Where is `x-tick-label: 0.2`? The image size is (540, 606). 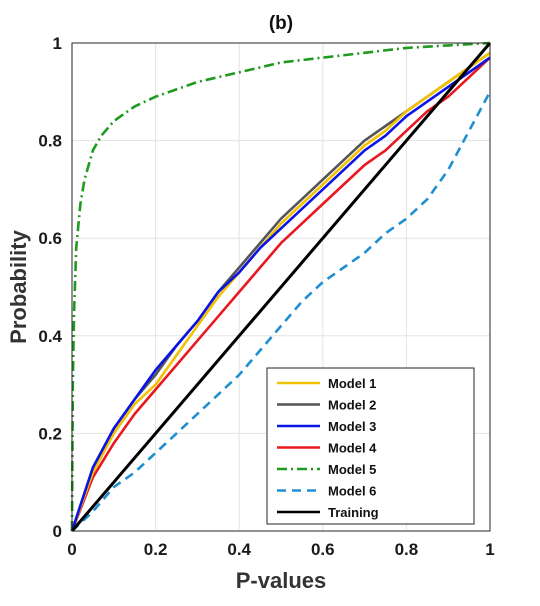
x-tick-label: 0.2 is located at coordinates (156, 549).